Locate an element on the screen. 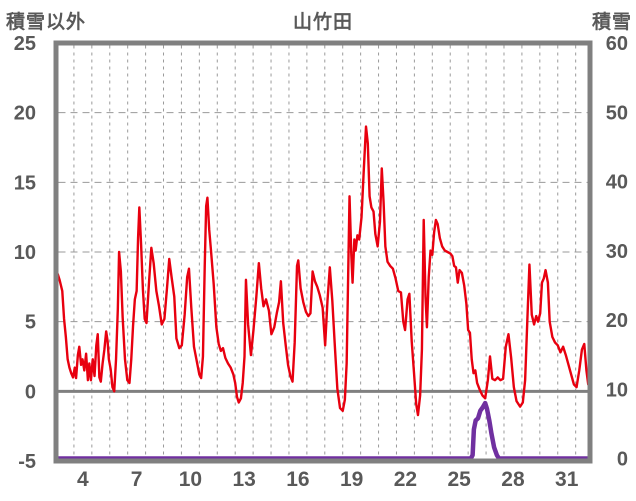  x-axis-tick-label: 19 is located at coordinates (351, 479).